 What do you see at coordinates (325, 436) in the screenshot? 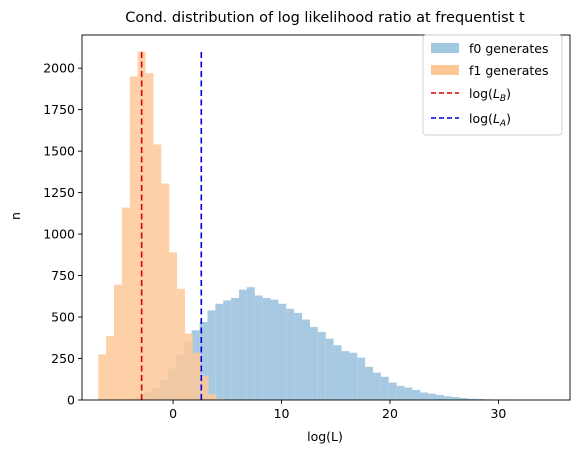
I see `x-axis-label: log(L)` at bounding box center [325, 436].